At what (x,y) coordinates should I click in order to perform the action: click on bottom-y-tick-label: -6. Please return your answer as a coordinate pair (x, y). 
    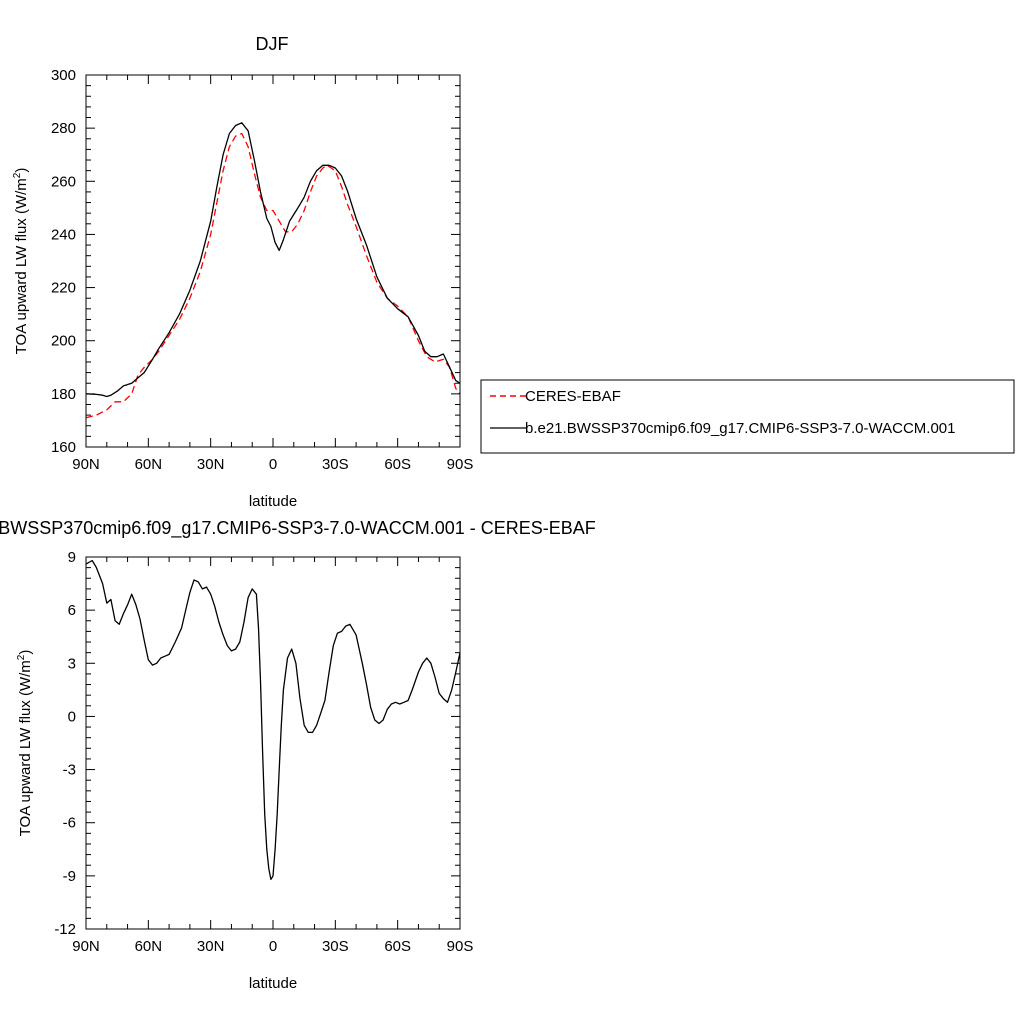
    Looking at the image, I should click on (69, 823).